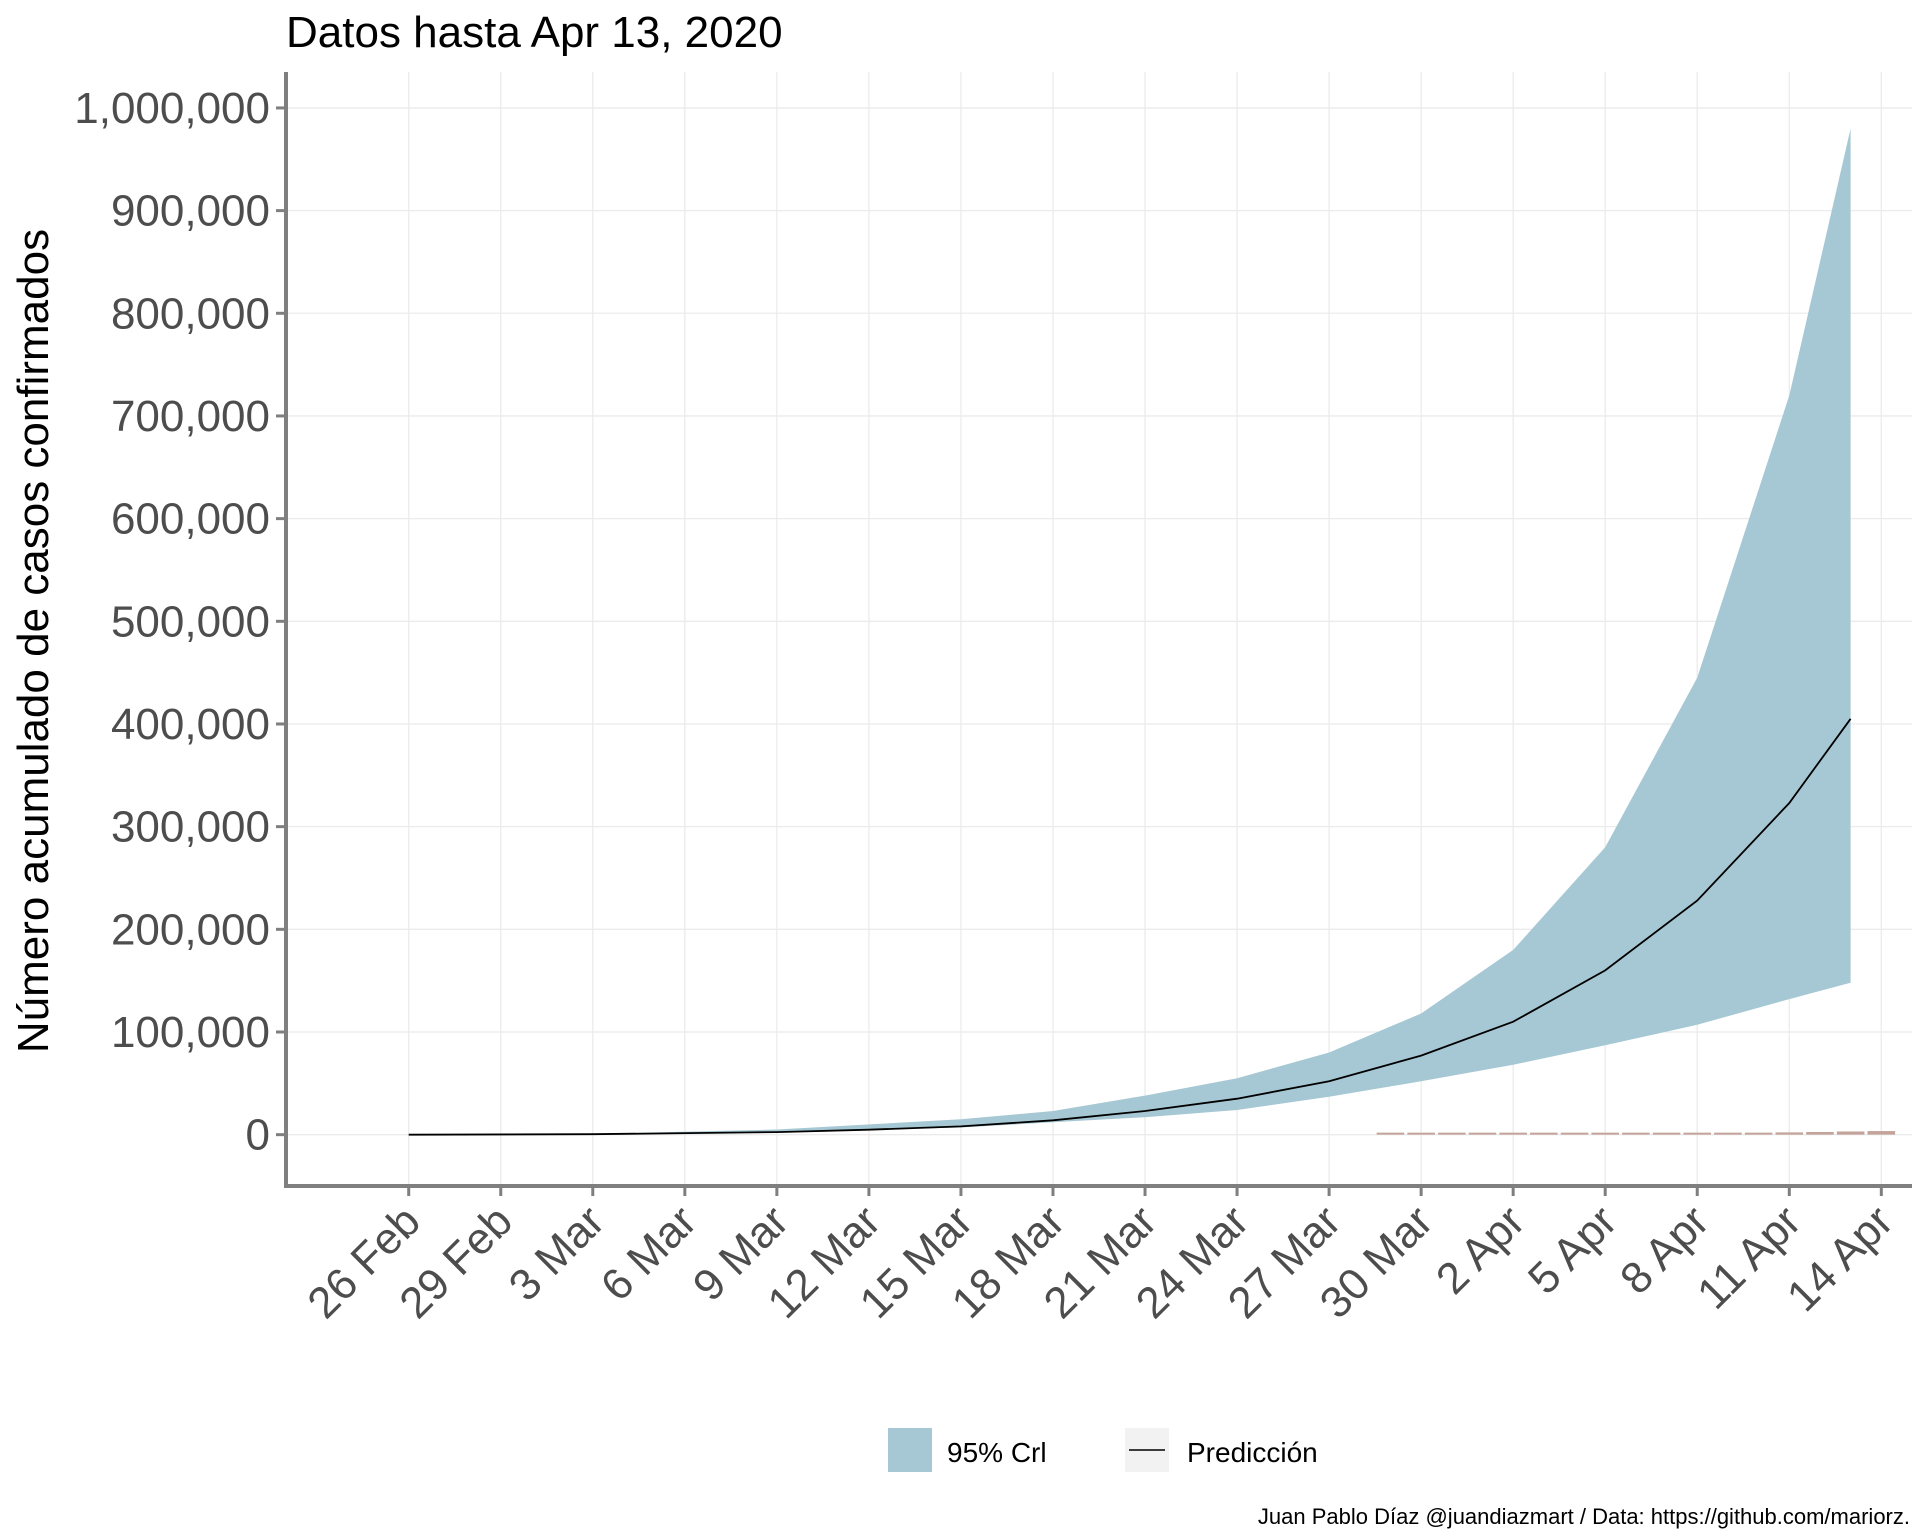 The height and width of the screenshot is (1536, 1920). What do you see at coordinates (190, 827) in the screenshot?
I see `y-tick-label-3: 300,000` at bounding box center [190, 827].